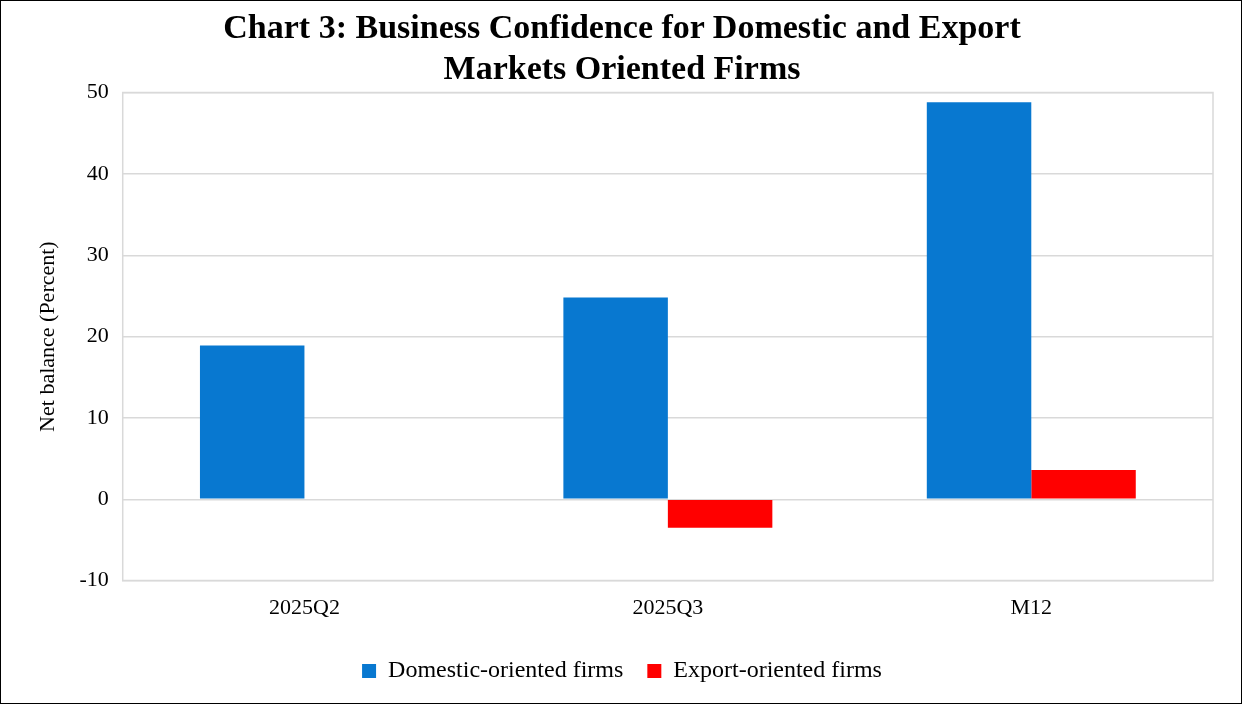  Describe the element at coordinates (94, 579) in the screenshot. I see `y-tick-label: -10` at that location.